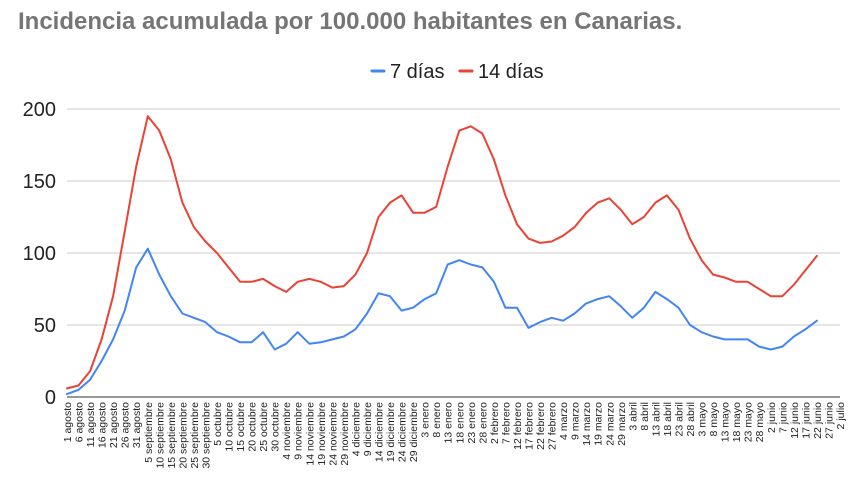 The width and height of the screenshot is (856, 482). I want to click on x-tick-label: 27 febrero, so click(553, 426).